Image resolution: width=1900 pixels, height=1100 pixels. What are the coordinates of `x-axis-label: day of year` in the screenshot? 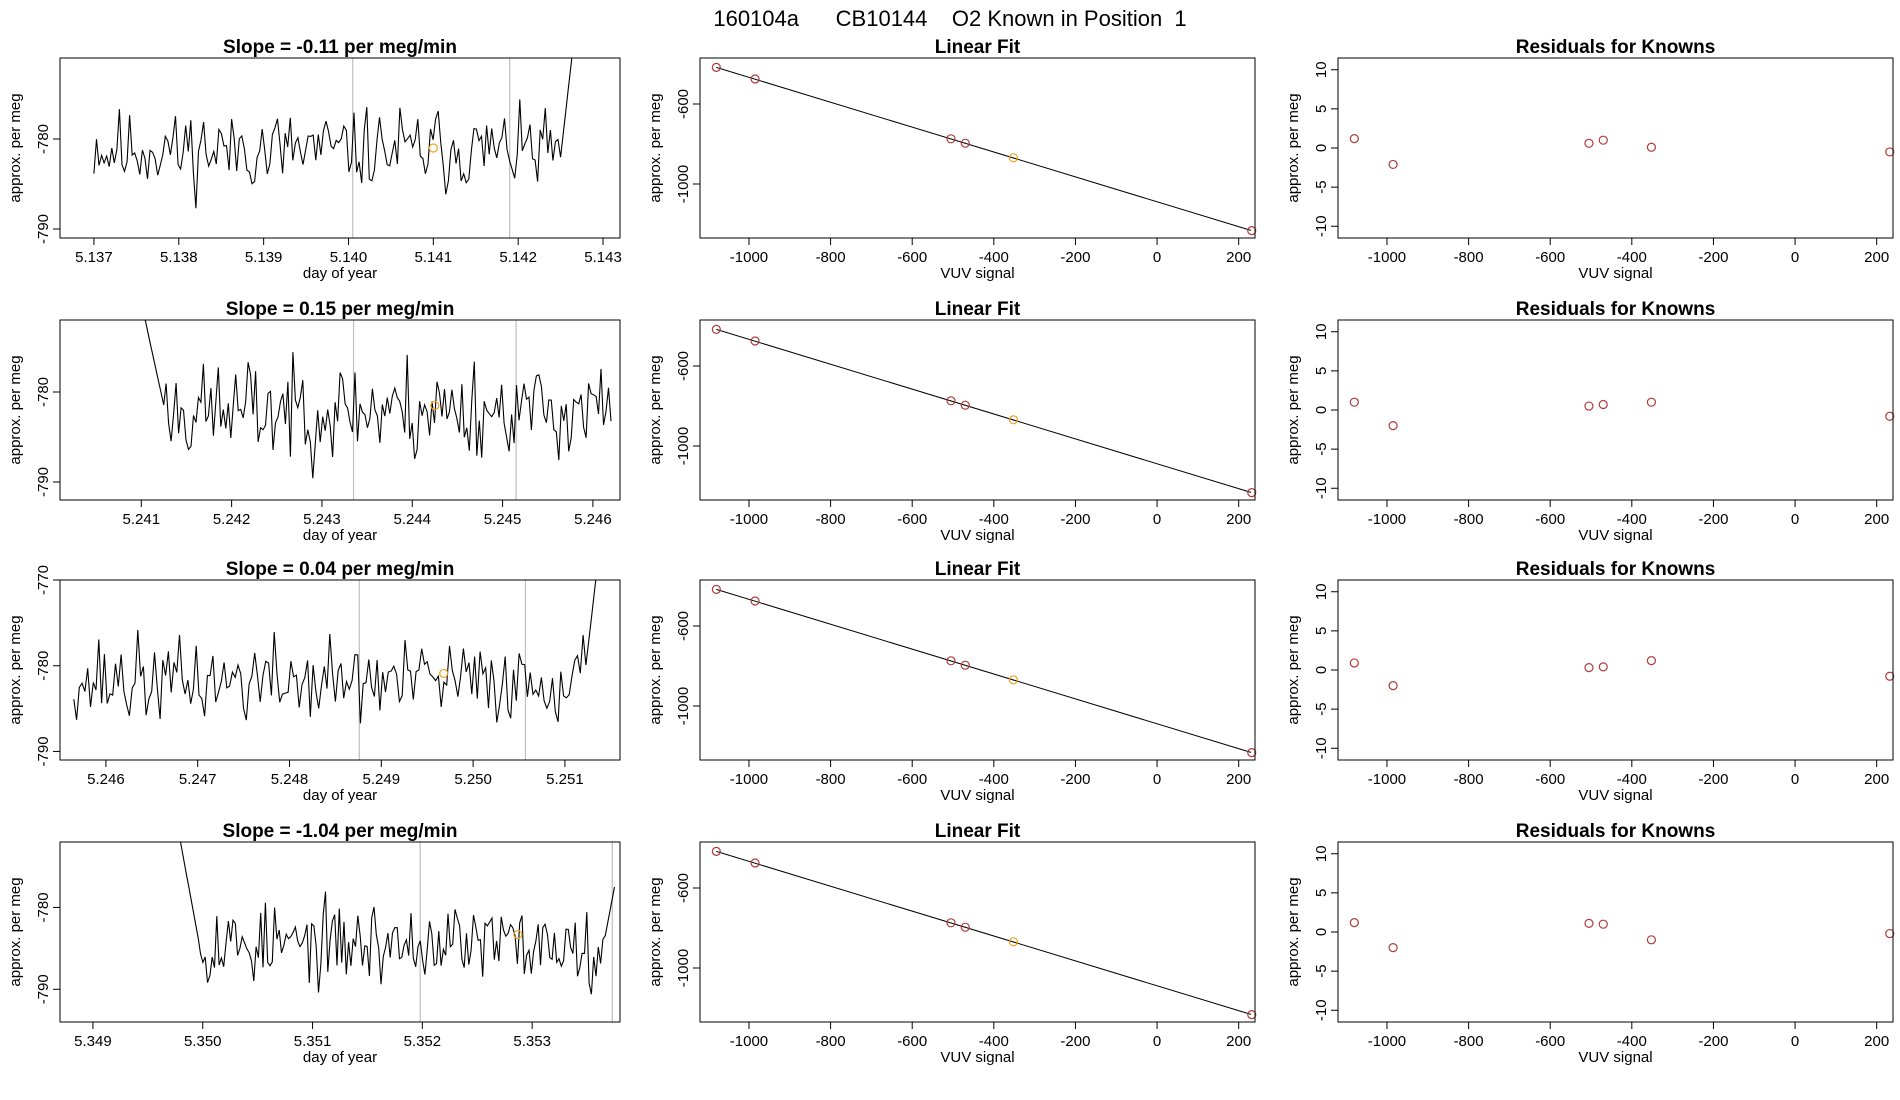 It's located at (340, 535).